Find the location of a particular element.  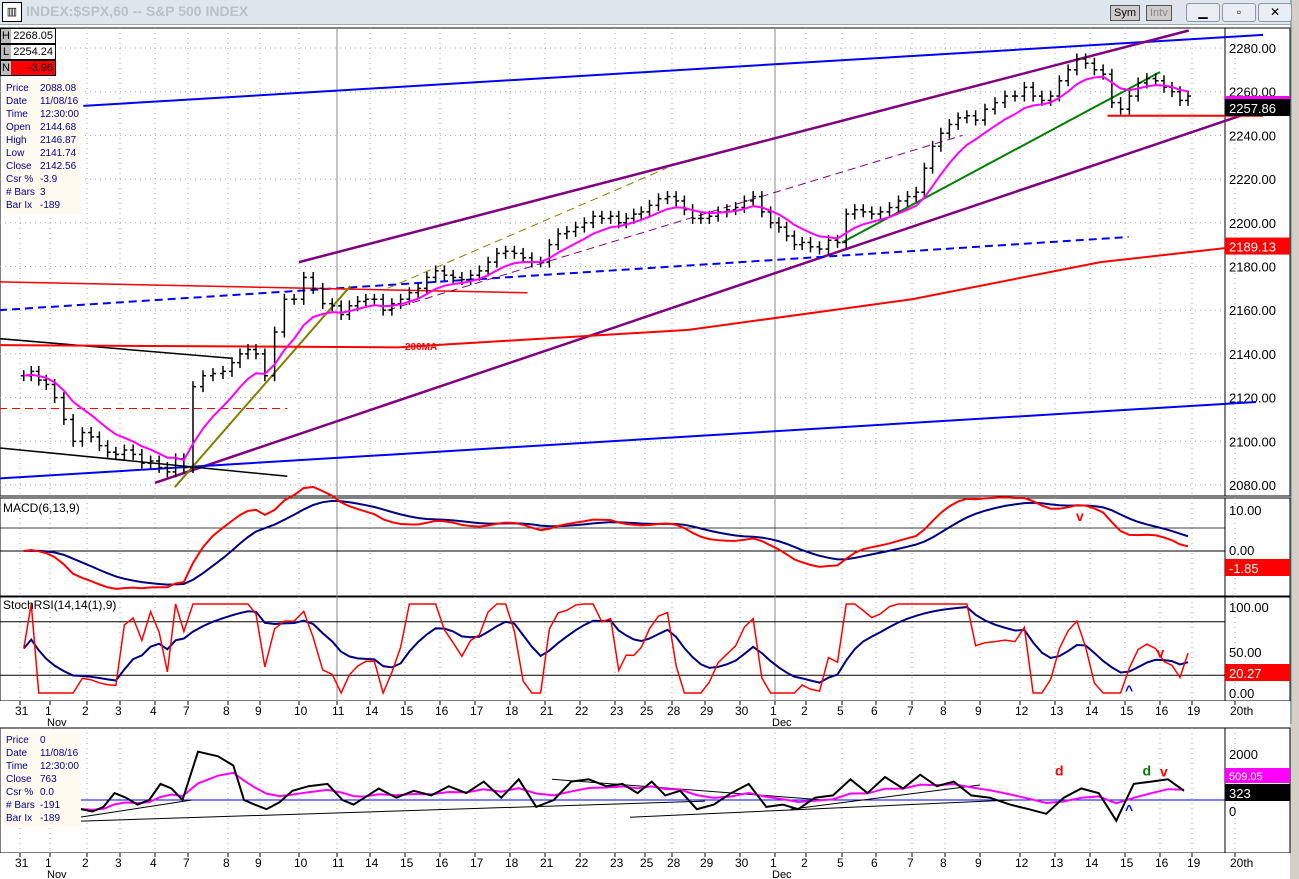

stoch-tick: 100.00 is located at coordinates (1249, 607).